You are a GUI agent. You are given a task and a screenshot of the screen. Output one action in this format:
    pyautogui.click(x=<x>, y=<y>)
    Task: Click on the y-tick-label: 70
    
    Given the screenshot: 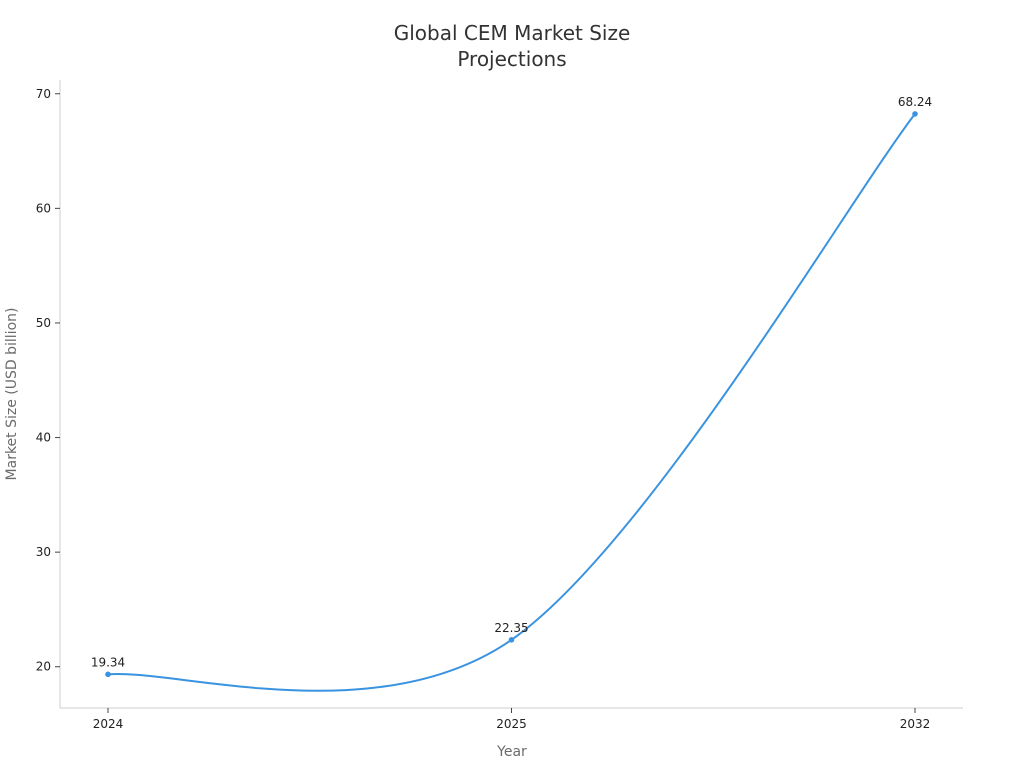 What is the action you would take?
    pyautogui.click(x=43, y=94)
    